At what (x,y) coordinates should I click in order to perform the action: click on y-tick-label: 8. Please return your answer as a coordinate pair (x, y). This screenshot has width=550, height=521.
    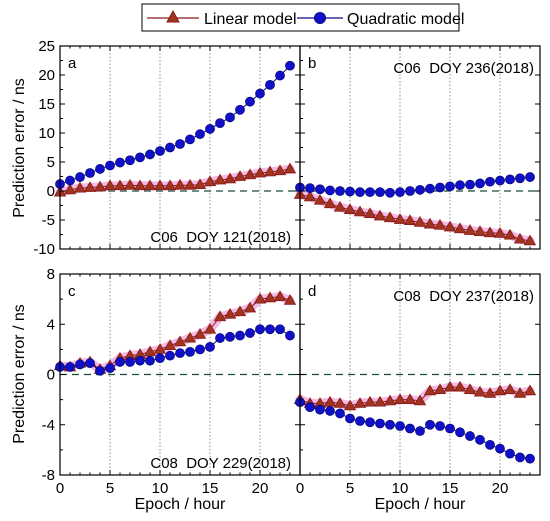
    Looking at the image, I should click on (51, 274).